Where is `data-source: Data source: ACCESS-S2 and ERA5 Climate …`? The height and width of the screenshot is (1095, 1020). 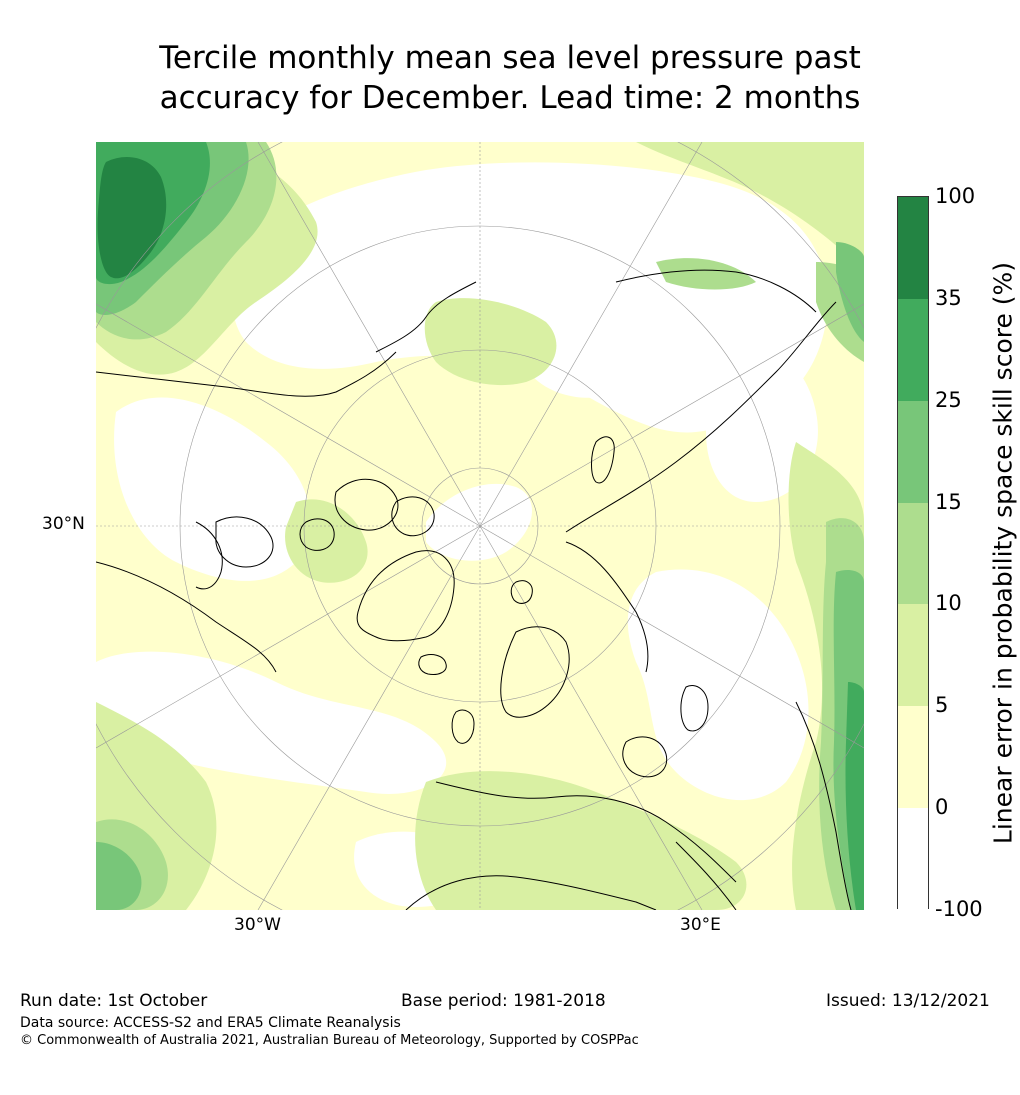 data-source: Data source: ACCESS-S2 and ERA5 Climate … is located at coordinates (210, 1023).